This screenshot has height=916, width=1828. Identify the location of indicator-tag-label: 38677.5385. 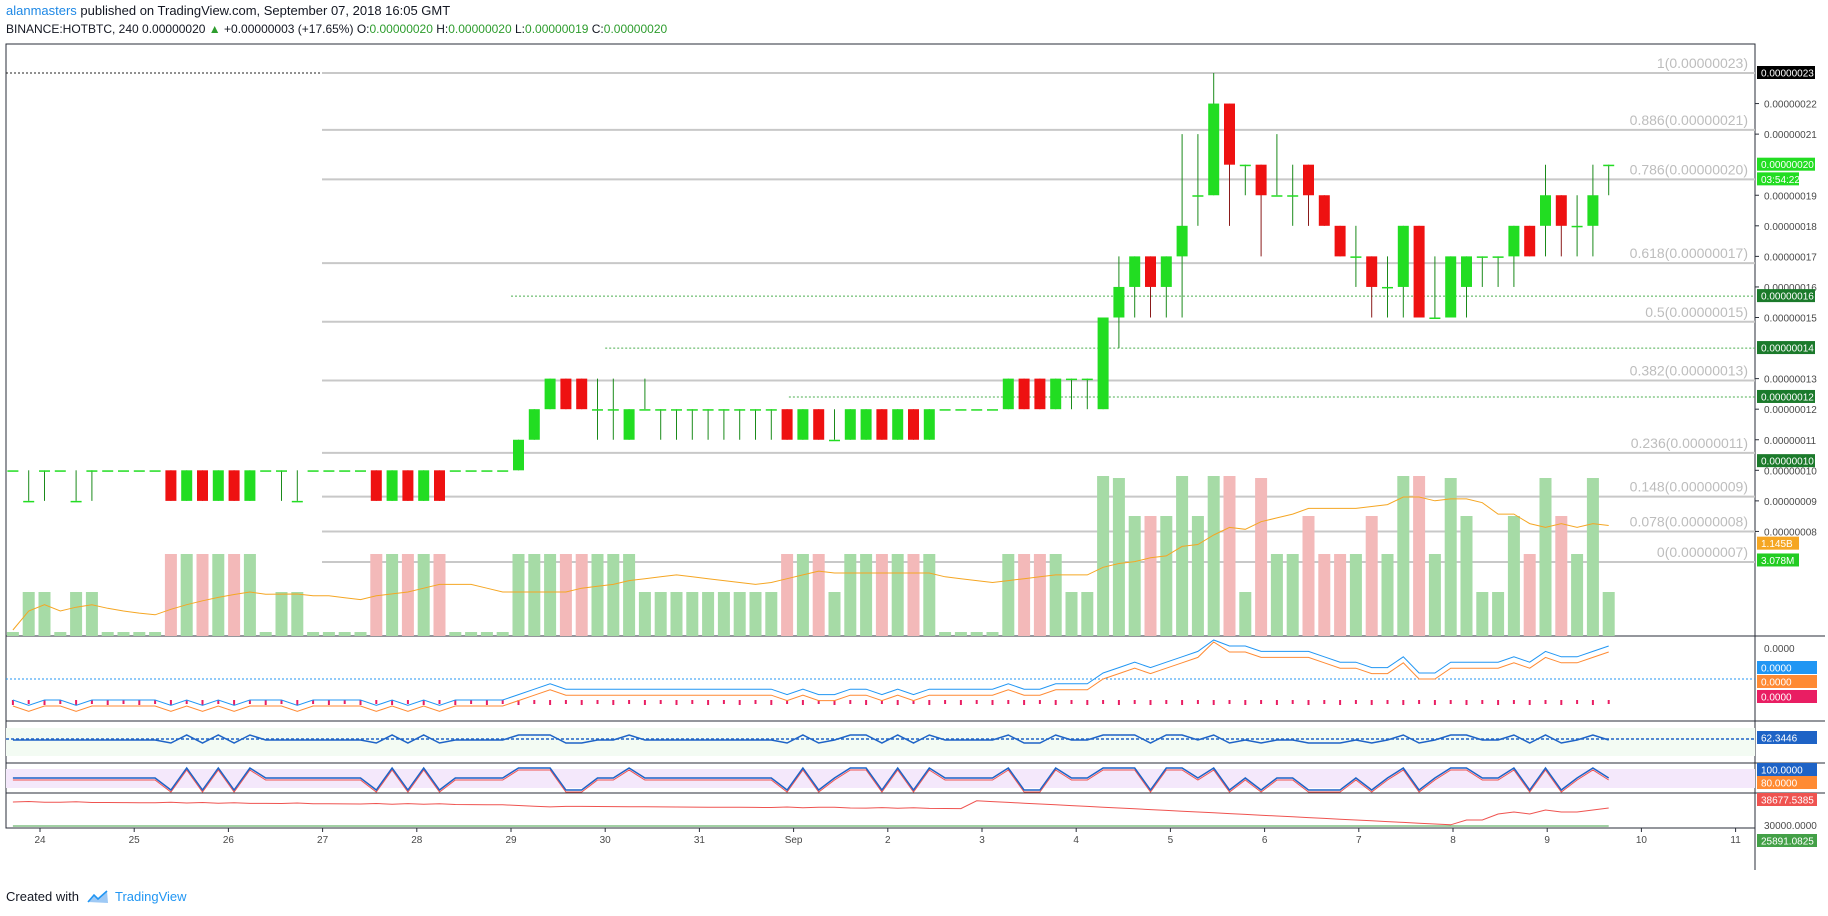
(1787, 801).